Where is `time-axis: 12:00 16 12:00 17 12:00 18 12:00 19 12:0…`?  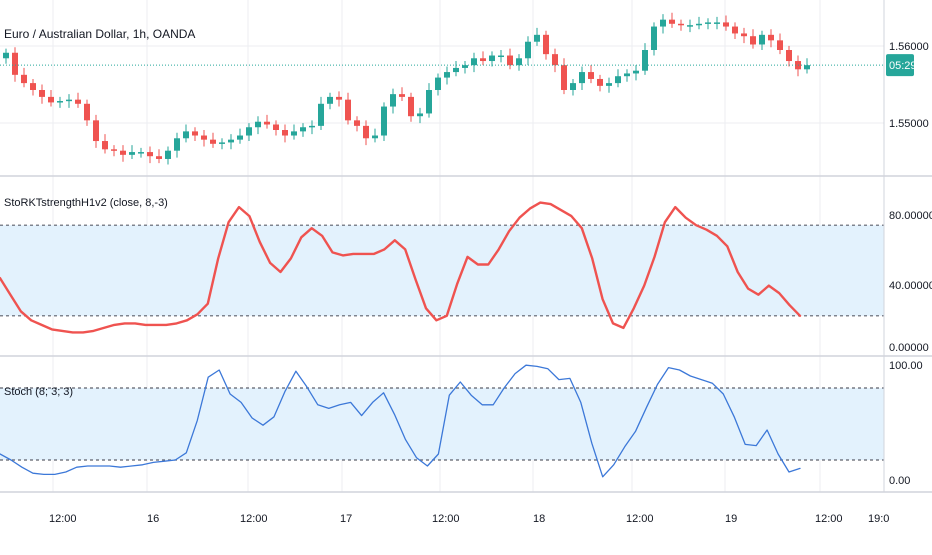 time-axis: 12:00 16 12:00 17 12:00 18 12:00 19 12:0… is located at coordinates (469, 519).